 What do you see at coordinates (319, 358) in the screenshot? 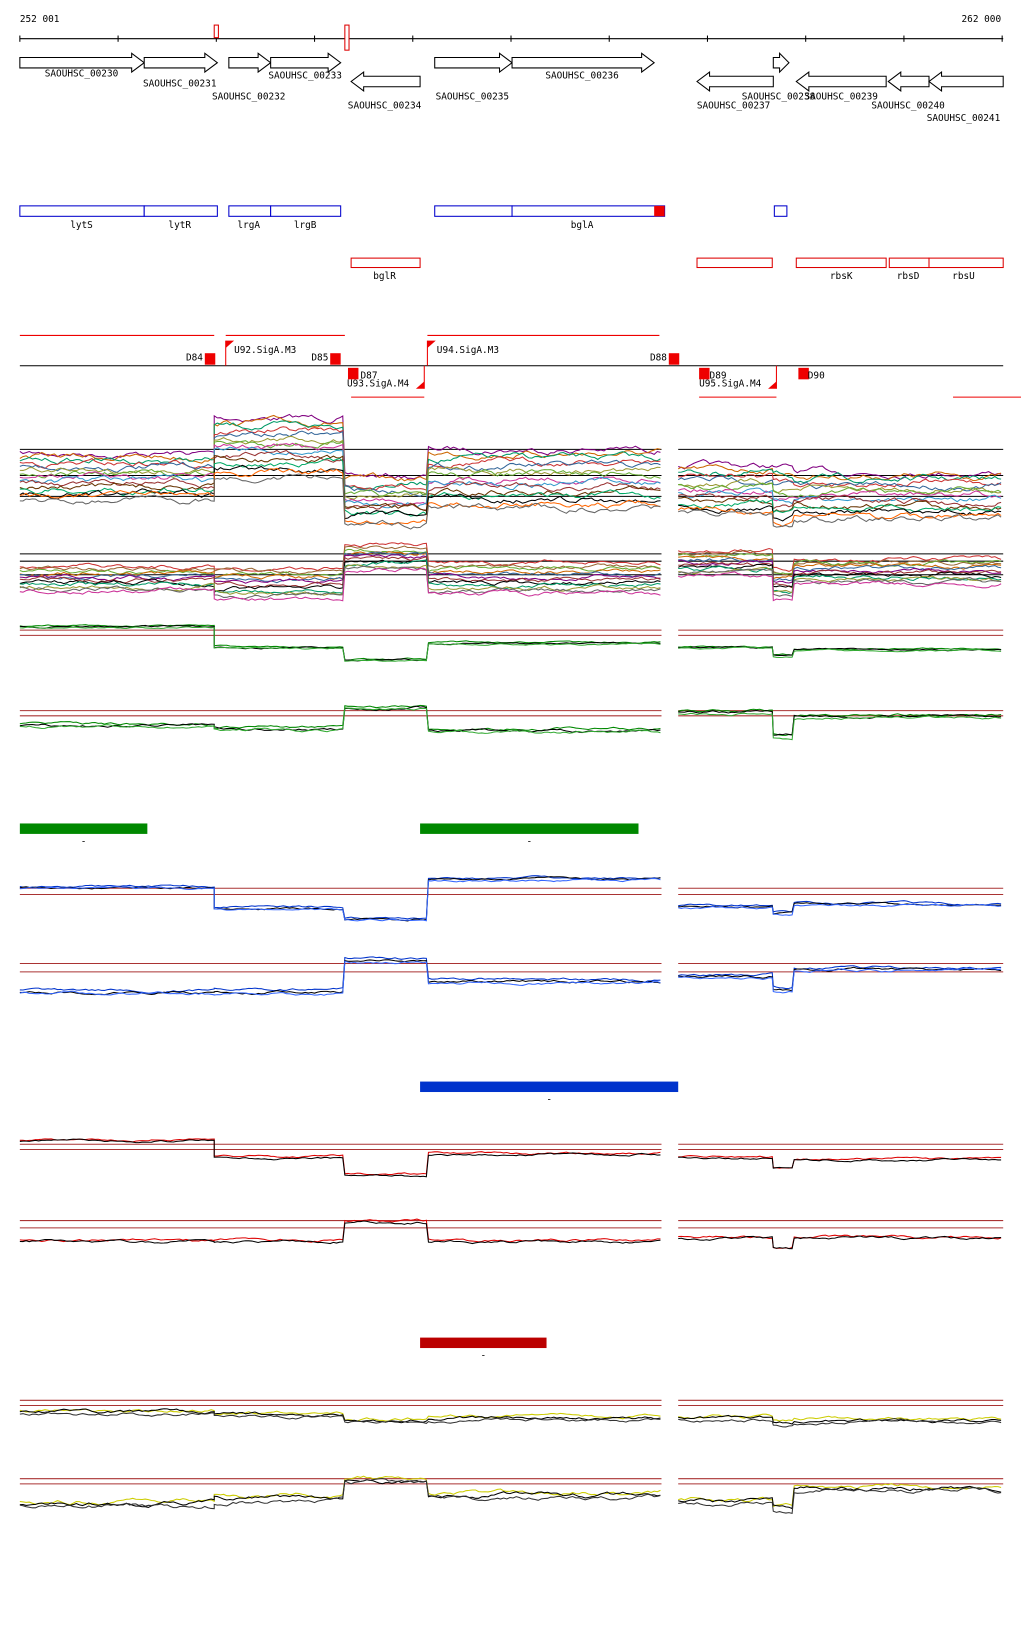
I see `label: D85` at bounding box center [319, 358].